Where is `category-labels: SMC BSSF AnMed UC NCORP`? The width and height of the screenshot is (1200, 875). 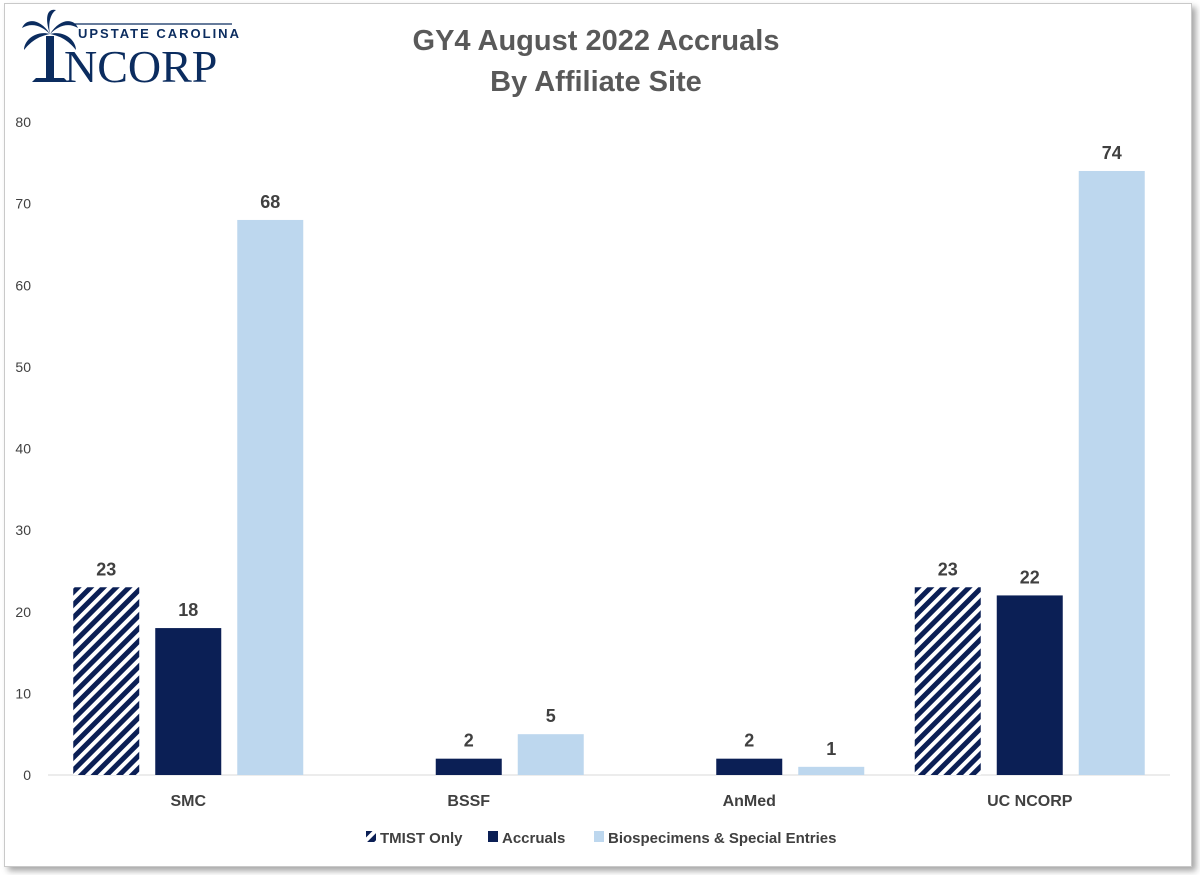 category-labels: SMC BSSF AnMed UC NCORP is located at coordinates (621, 801).